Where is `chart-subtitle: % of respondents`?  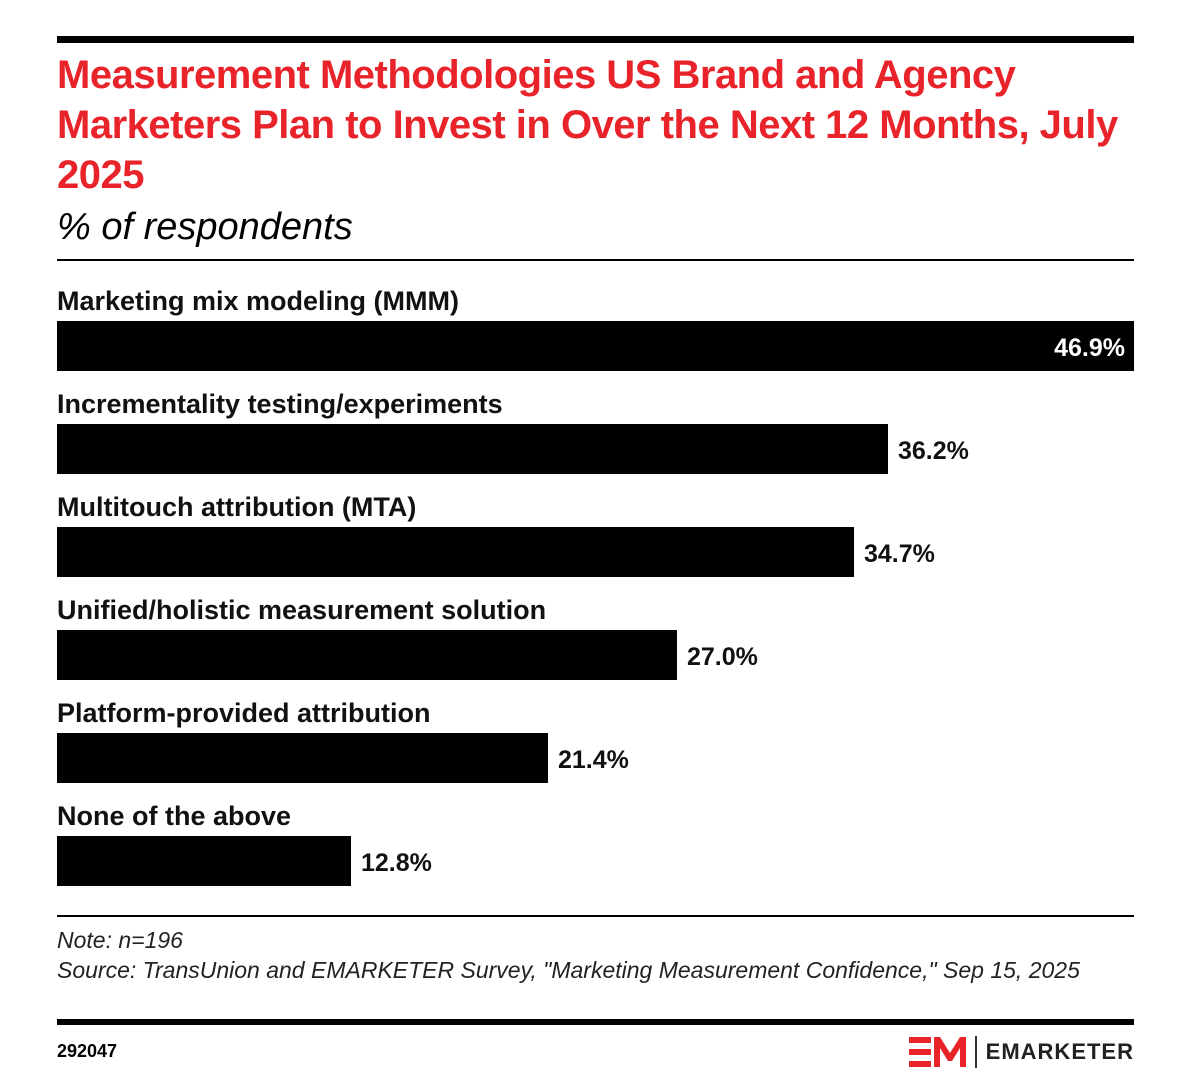
chart-subtitle: % of respondents is located at coordinates (205, 227).